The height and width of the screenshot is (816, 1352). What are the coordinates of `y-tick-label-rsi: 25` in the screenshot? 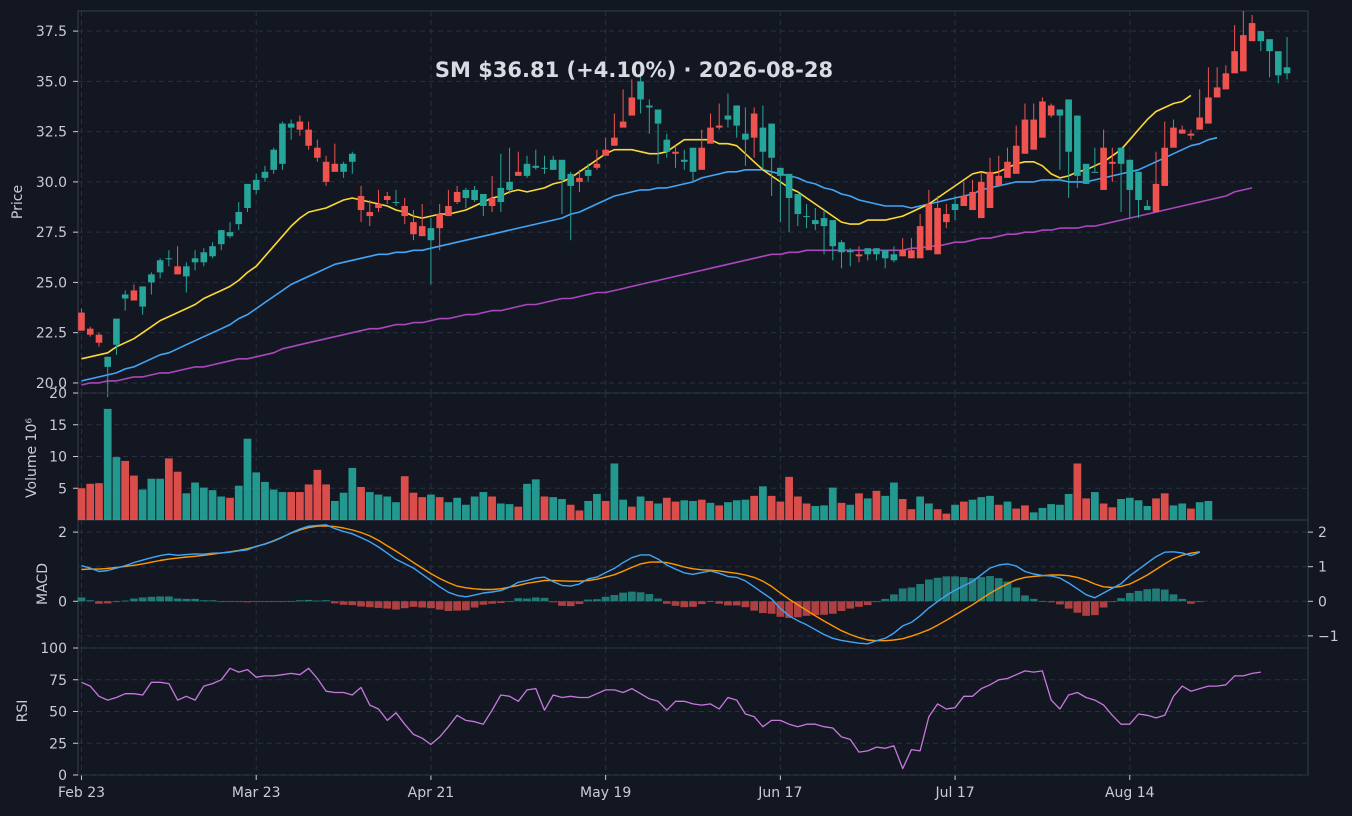 It's located at (58, 744).